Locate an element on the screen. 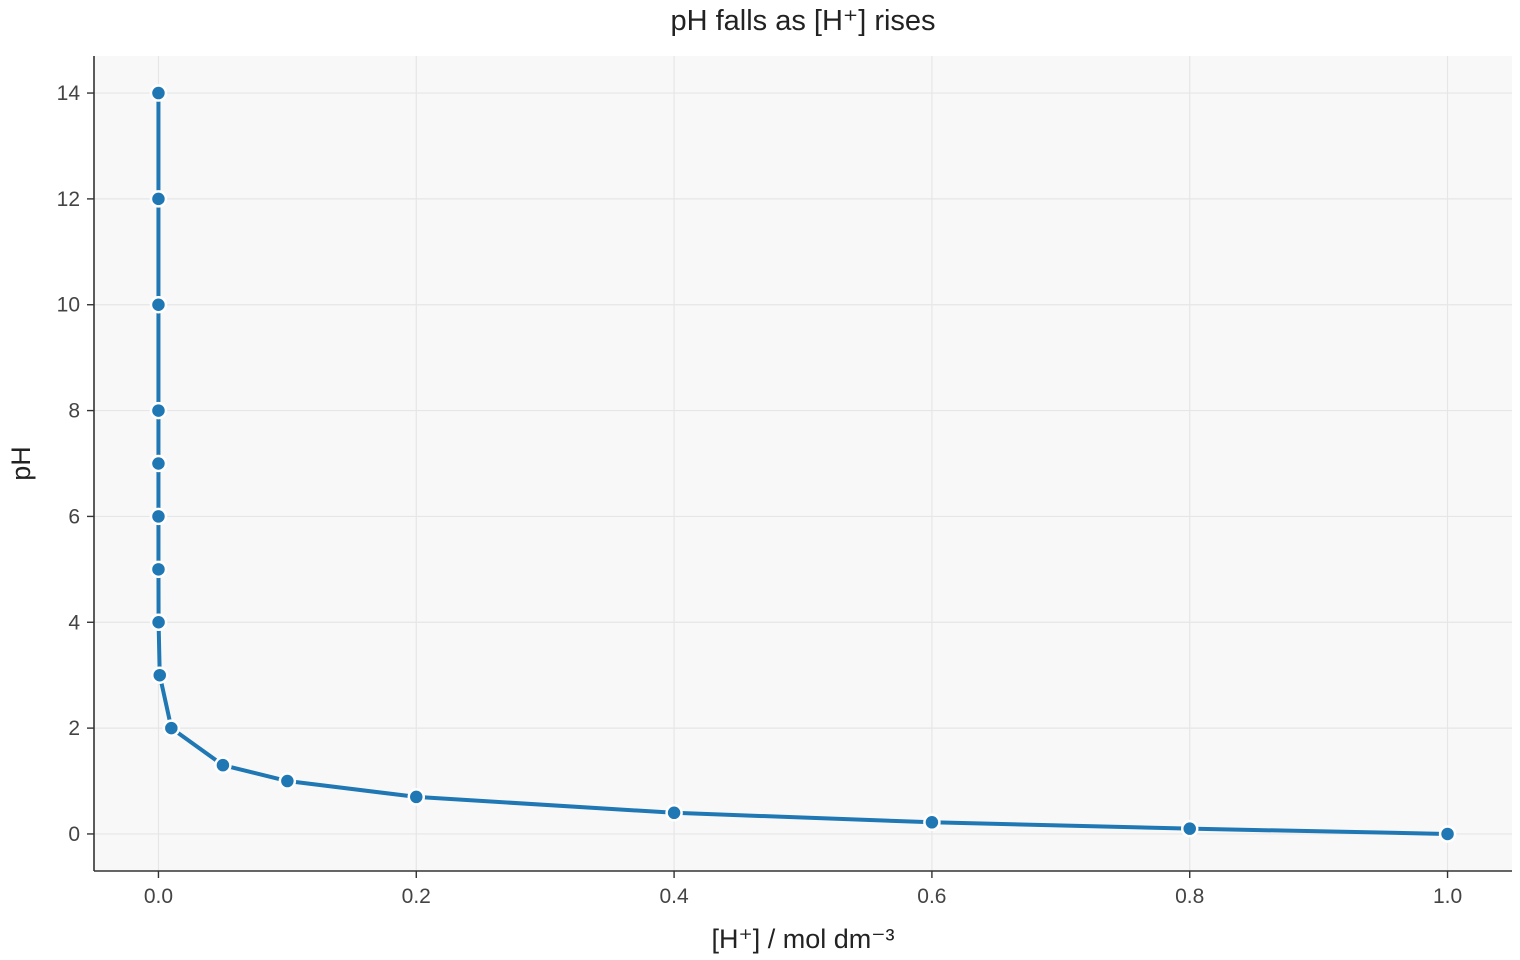 This screenshot has width=1520, height=960. x-tick-label: 0.2 is located at coordinates (416, 896).